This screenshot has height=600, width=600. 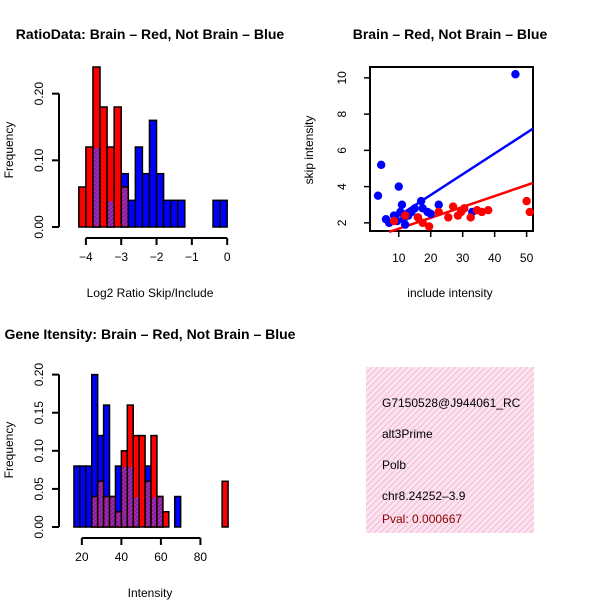 I want to click on intensity-y-tick-label-0: 0.00, so click(x=39, y=527).